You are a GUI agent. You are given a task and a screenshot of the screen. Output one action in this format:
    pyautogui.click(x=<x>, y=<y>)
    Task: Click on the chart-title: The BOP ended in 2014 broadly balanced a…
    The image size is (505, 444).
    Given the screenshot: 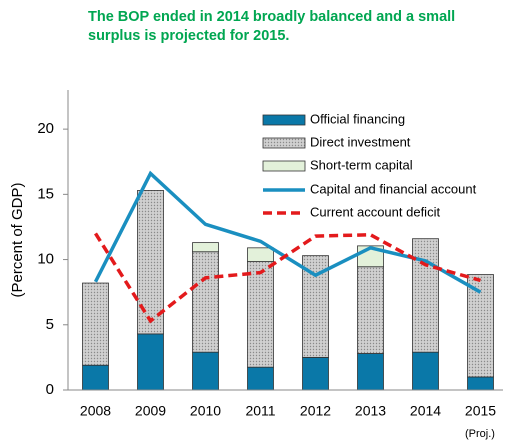 What is the action you would take?
    pyautogui.click(x=272, y=26)
    